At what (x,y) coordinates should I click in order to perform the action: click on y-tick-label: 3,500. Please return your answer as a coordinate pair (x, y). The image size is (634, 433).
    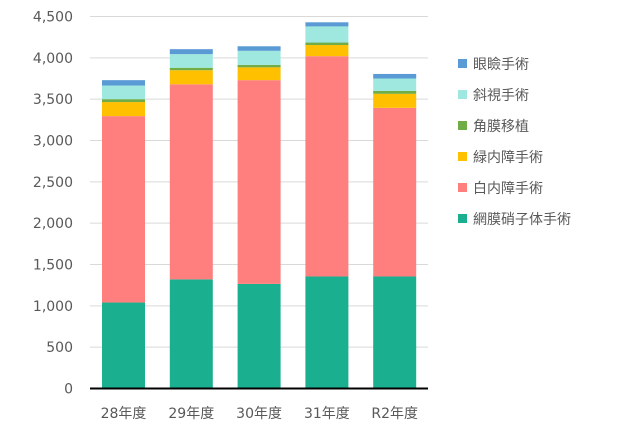
    Looking at the image, I should click on (53, 100).